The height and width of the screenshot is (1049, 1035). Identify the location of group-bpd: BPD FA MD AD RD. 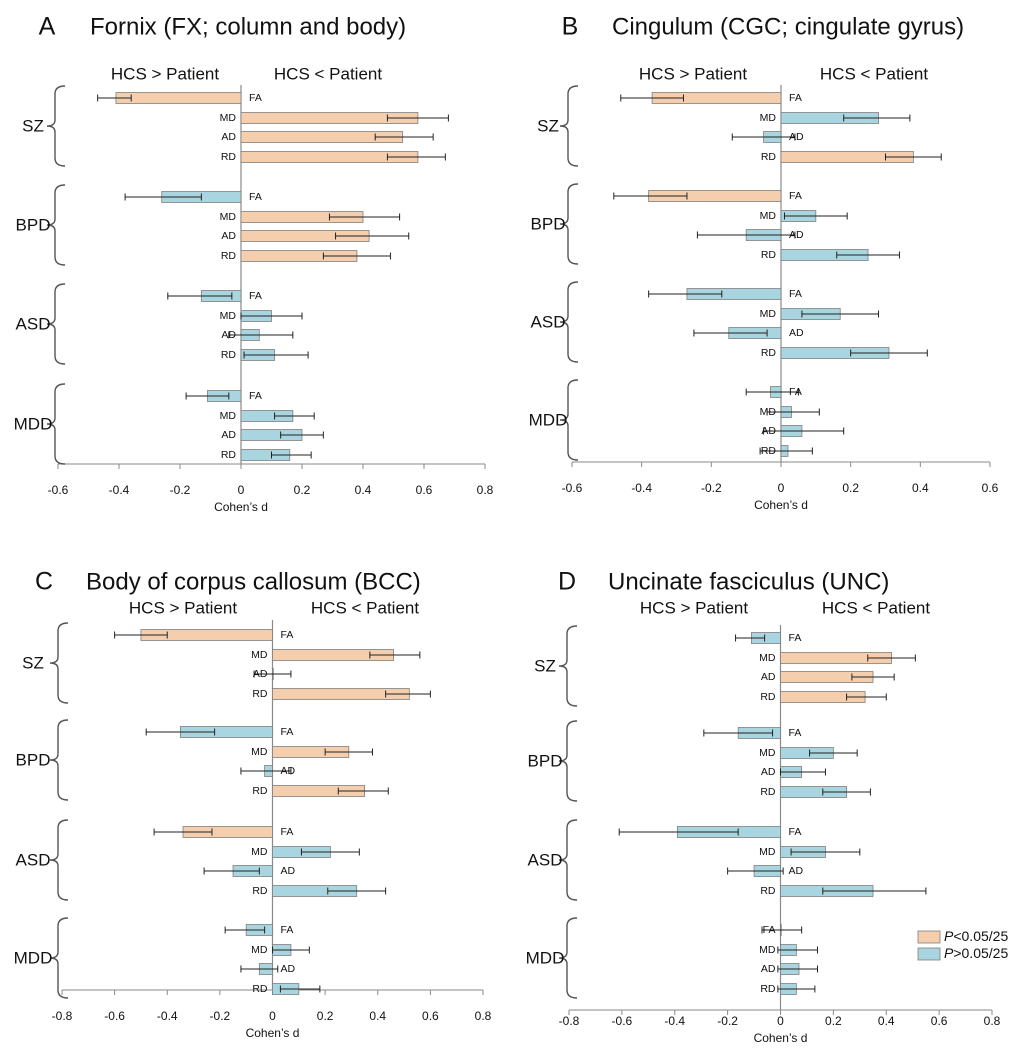
(715, 224).